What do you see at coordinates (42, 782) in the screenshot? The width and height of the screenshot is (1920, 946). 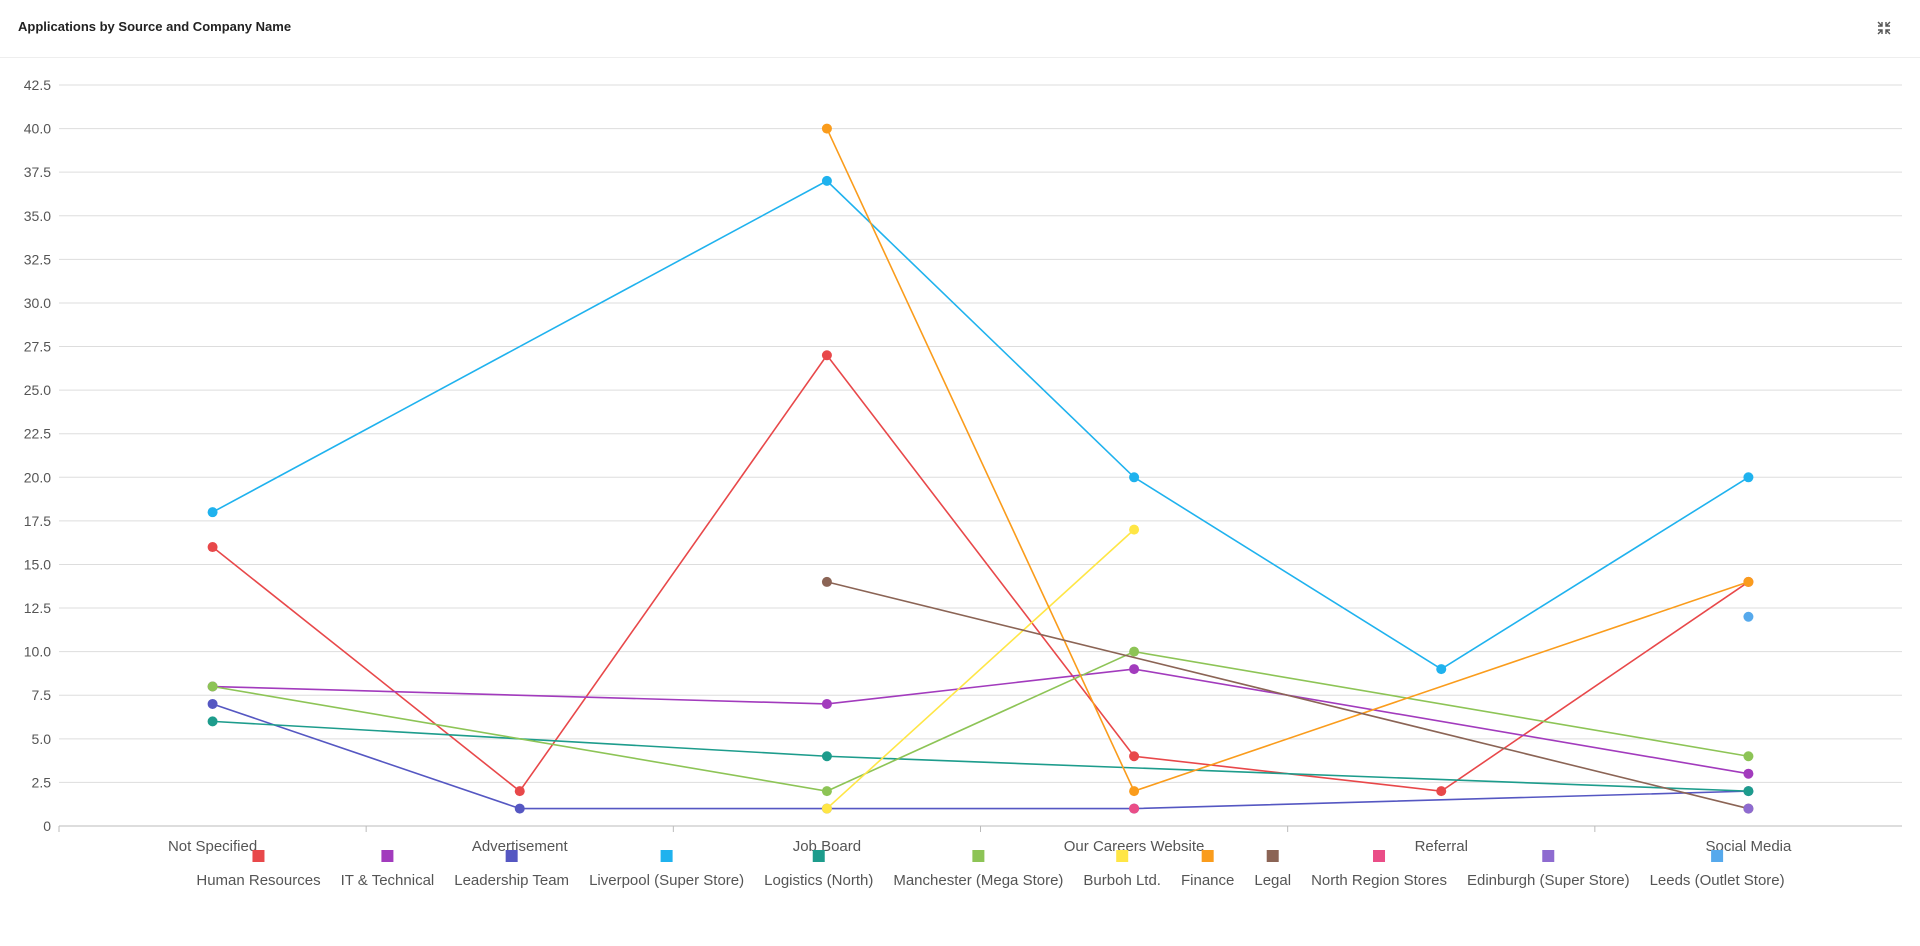 I see `y-tick-label: 2.5` at bounding box center [42, 782].